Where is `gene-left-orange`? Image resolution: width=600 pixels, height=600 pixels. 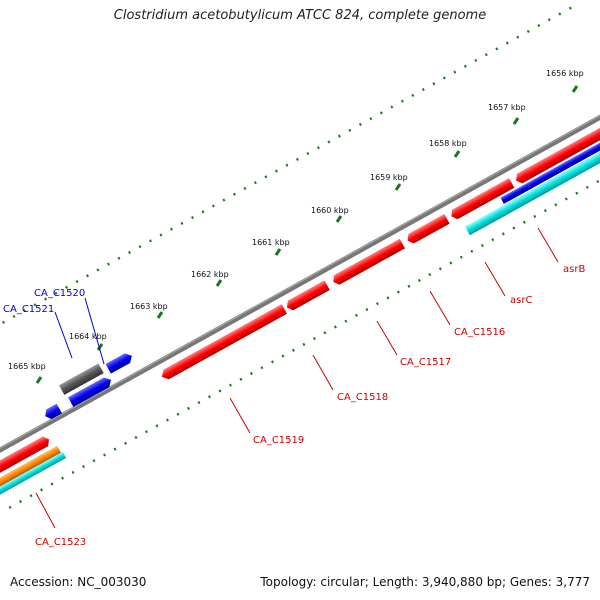
gene-left-orange is located at coordinates (30, 469).